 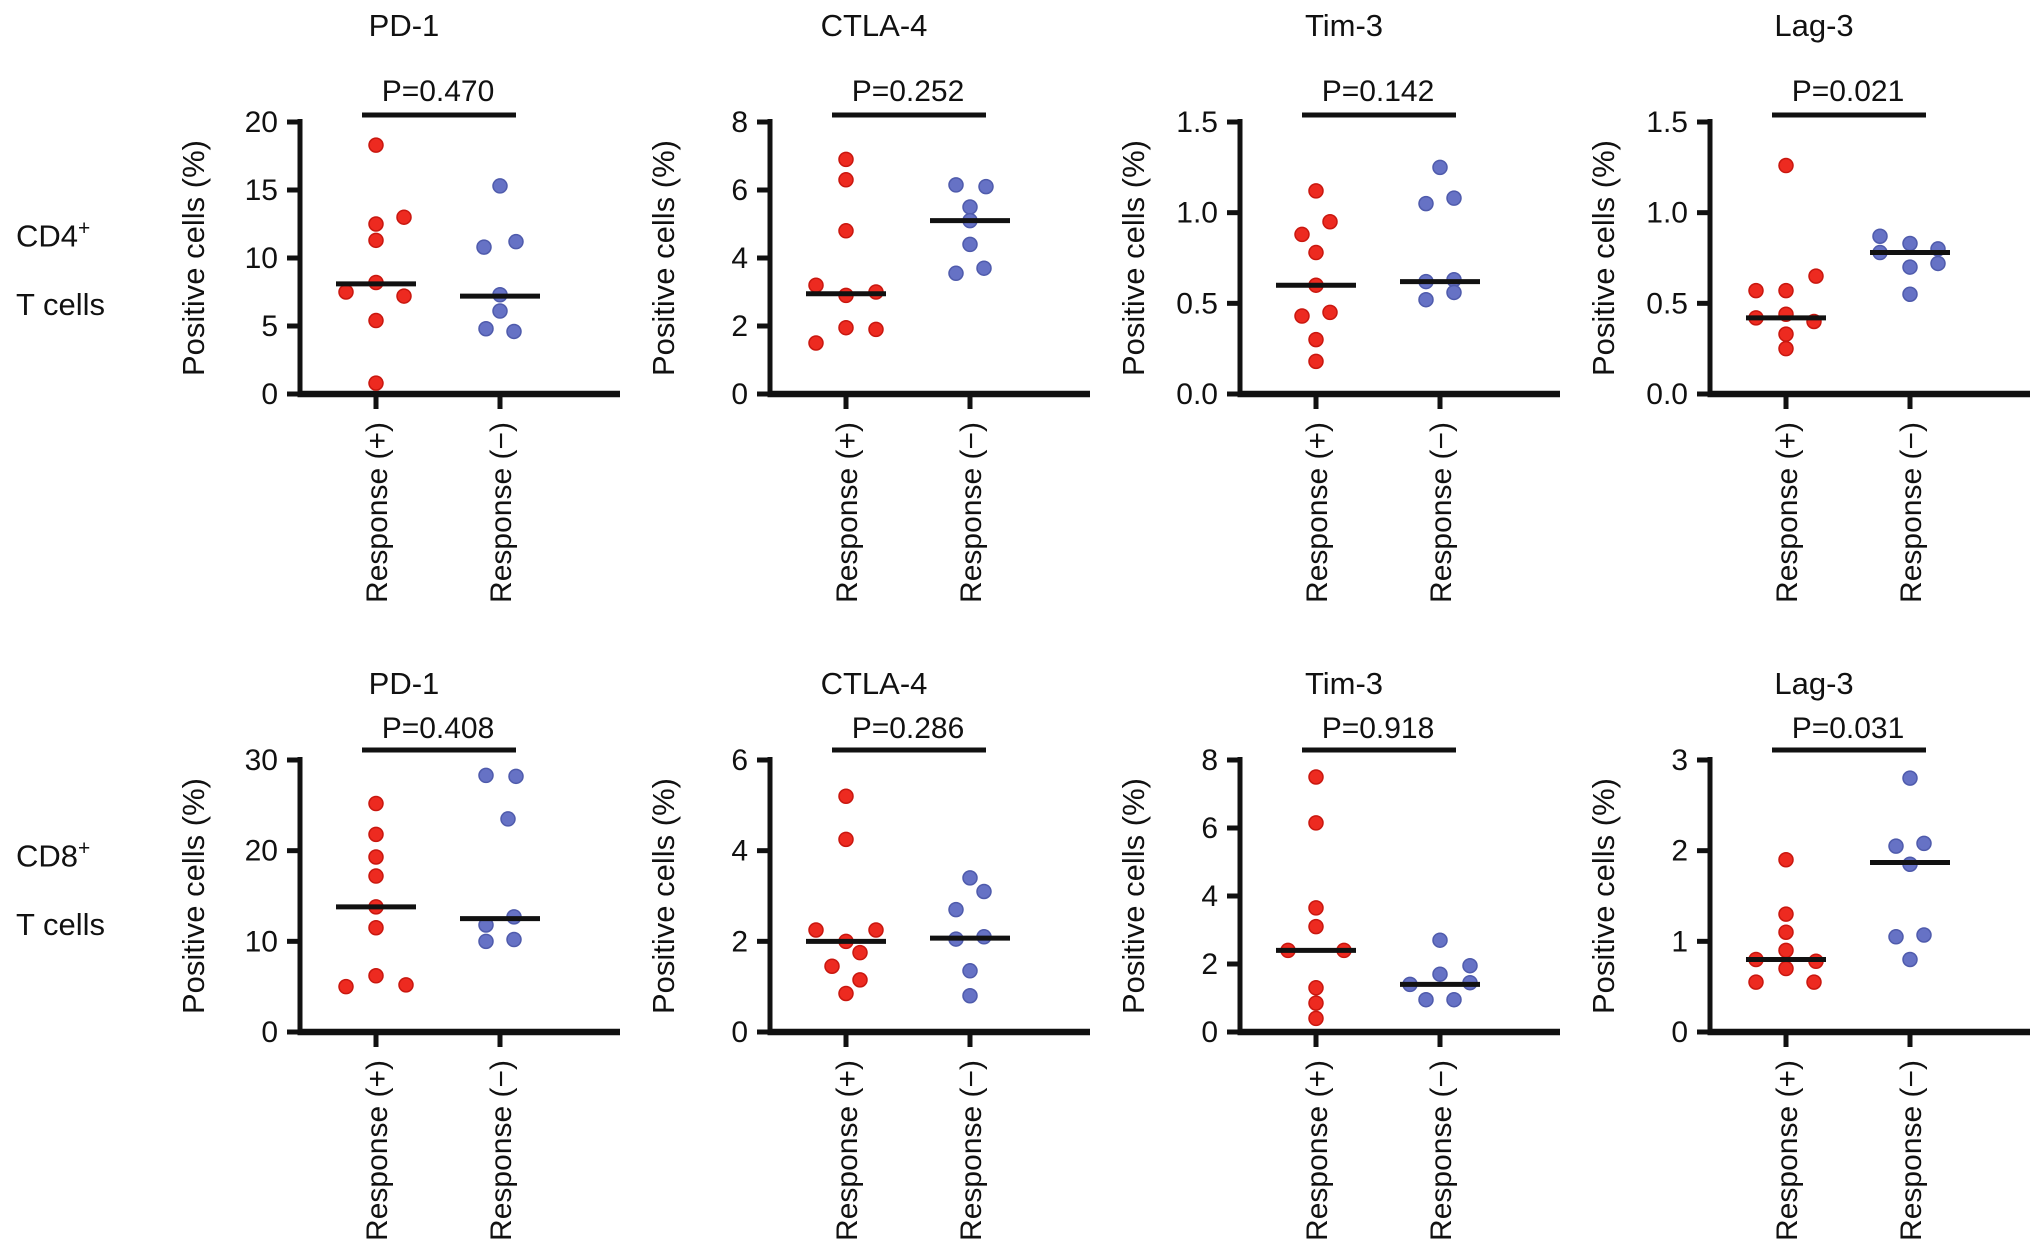 I want to click on row-label-cd4: CD4+ T cells, so click(x=76, y=310).